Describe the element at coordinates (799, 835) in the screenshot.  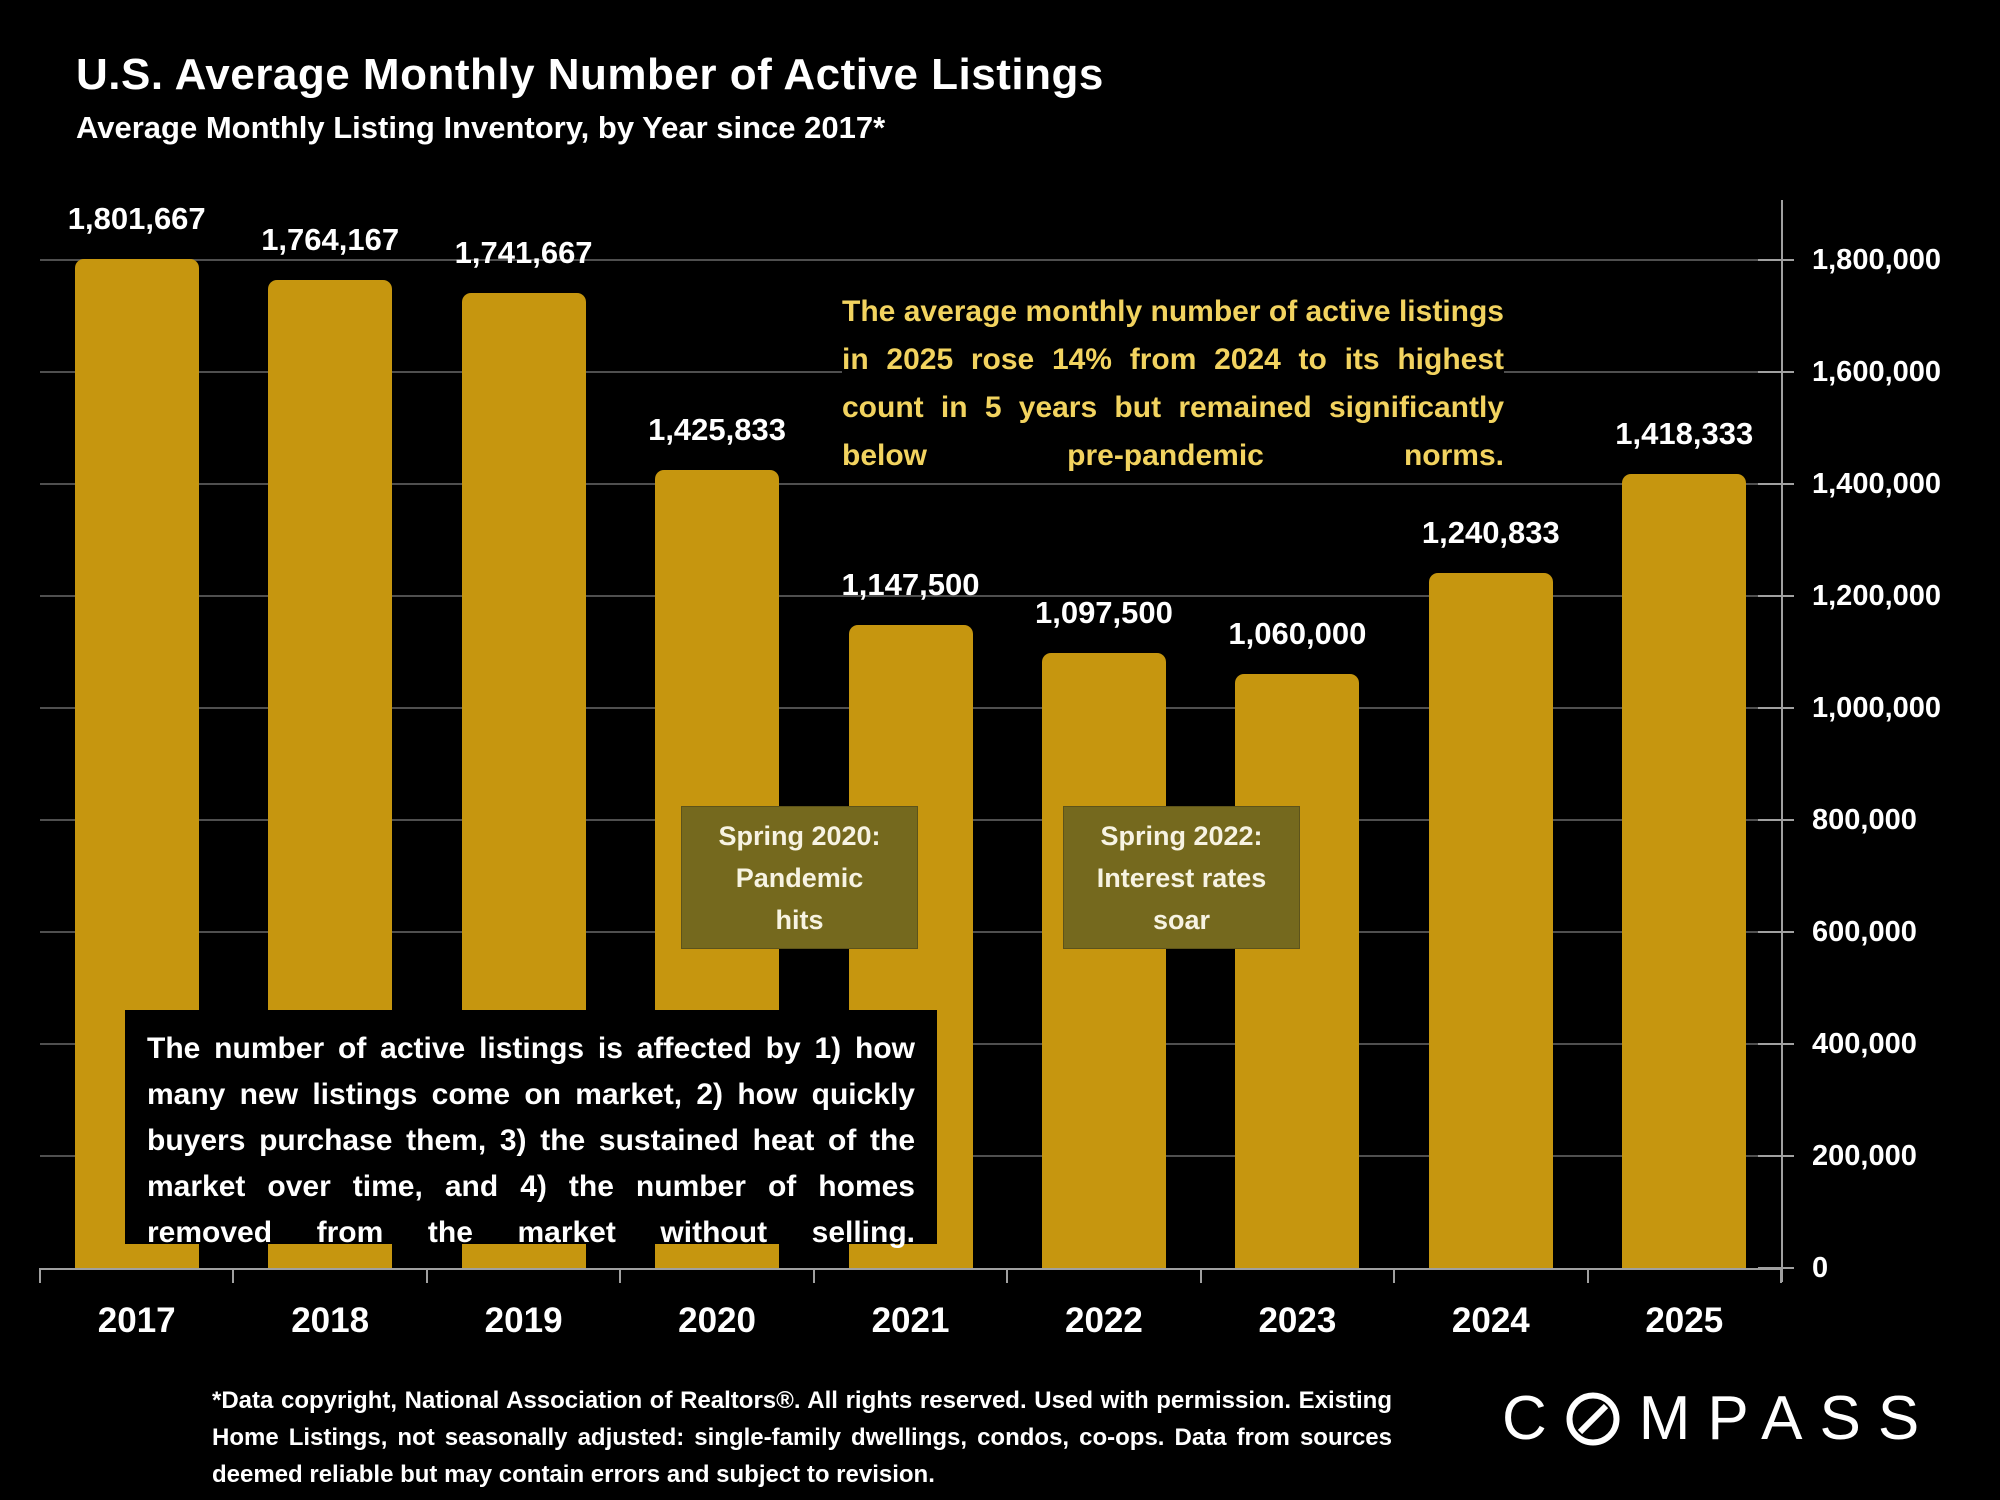
I see `event-box-line: Spring 2020:` at that location.